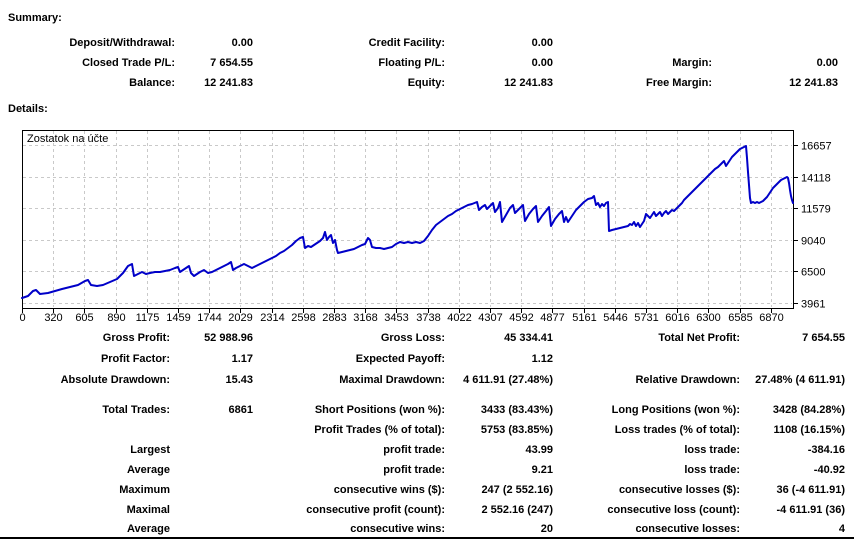 This screenshot has height=542, width=854. I want to click on stat-label: Maximum, so click(144, 490).